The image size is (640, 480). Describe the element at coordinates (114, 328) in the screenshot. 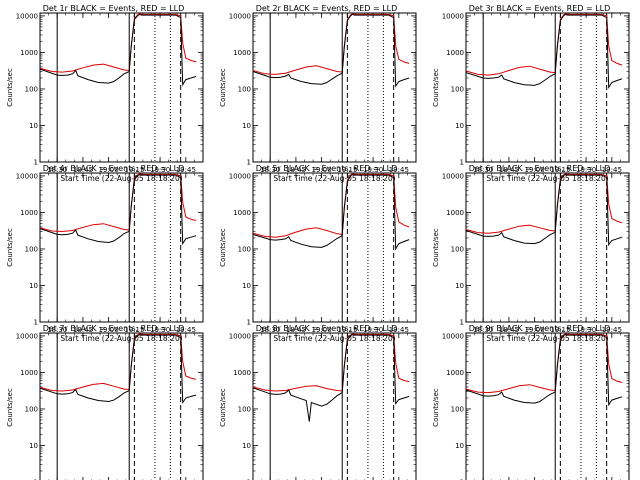

I see `panel-title: Det 7r BLACK = Events, RED = LLD` at that location.